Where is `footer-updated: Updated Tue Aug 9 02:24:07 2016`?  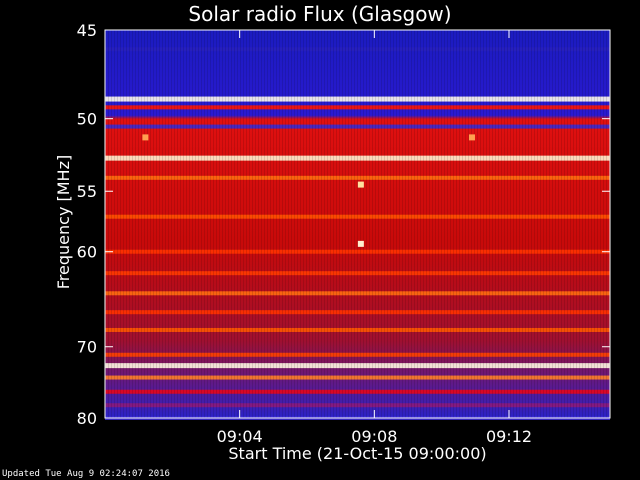 footer-updated: Updated Tue Aug 9 02:24:07 2016 is located at coordinates (86, 474).